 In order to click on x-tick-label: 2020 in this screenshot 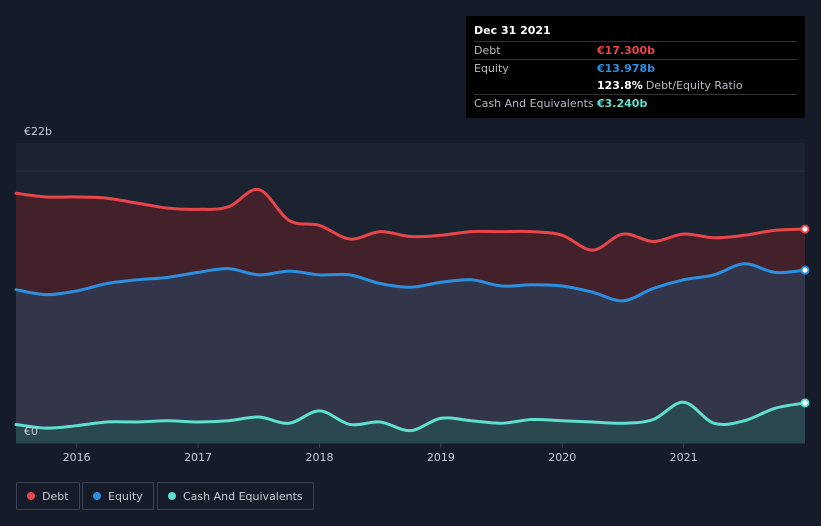, I will do `click(562, 457)`.